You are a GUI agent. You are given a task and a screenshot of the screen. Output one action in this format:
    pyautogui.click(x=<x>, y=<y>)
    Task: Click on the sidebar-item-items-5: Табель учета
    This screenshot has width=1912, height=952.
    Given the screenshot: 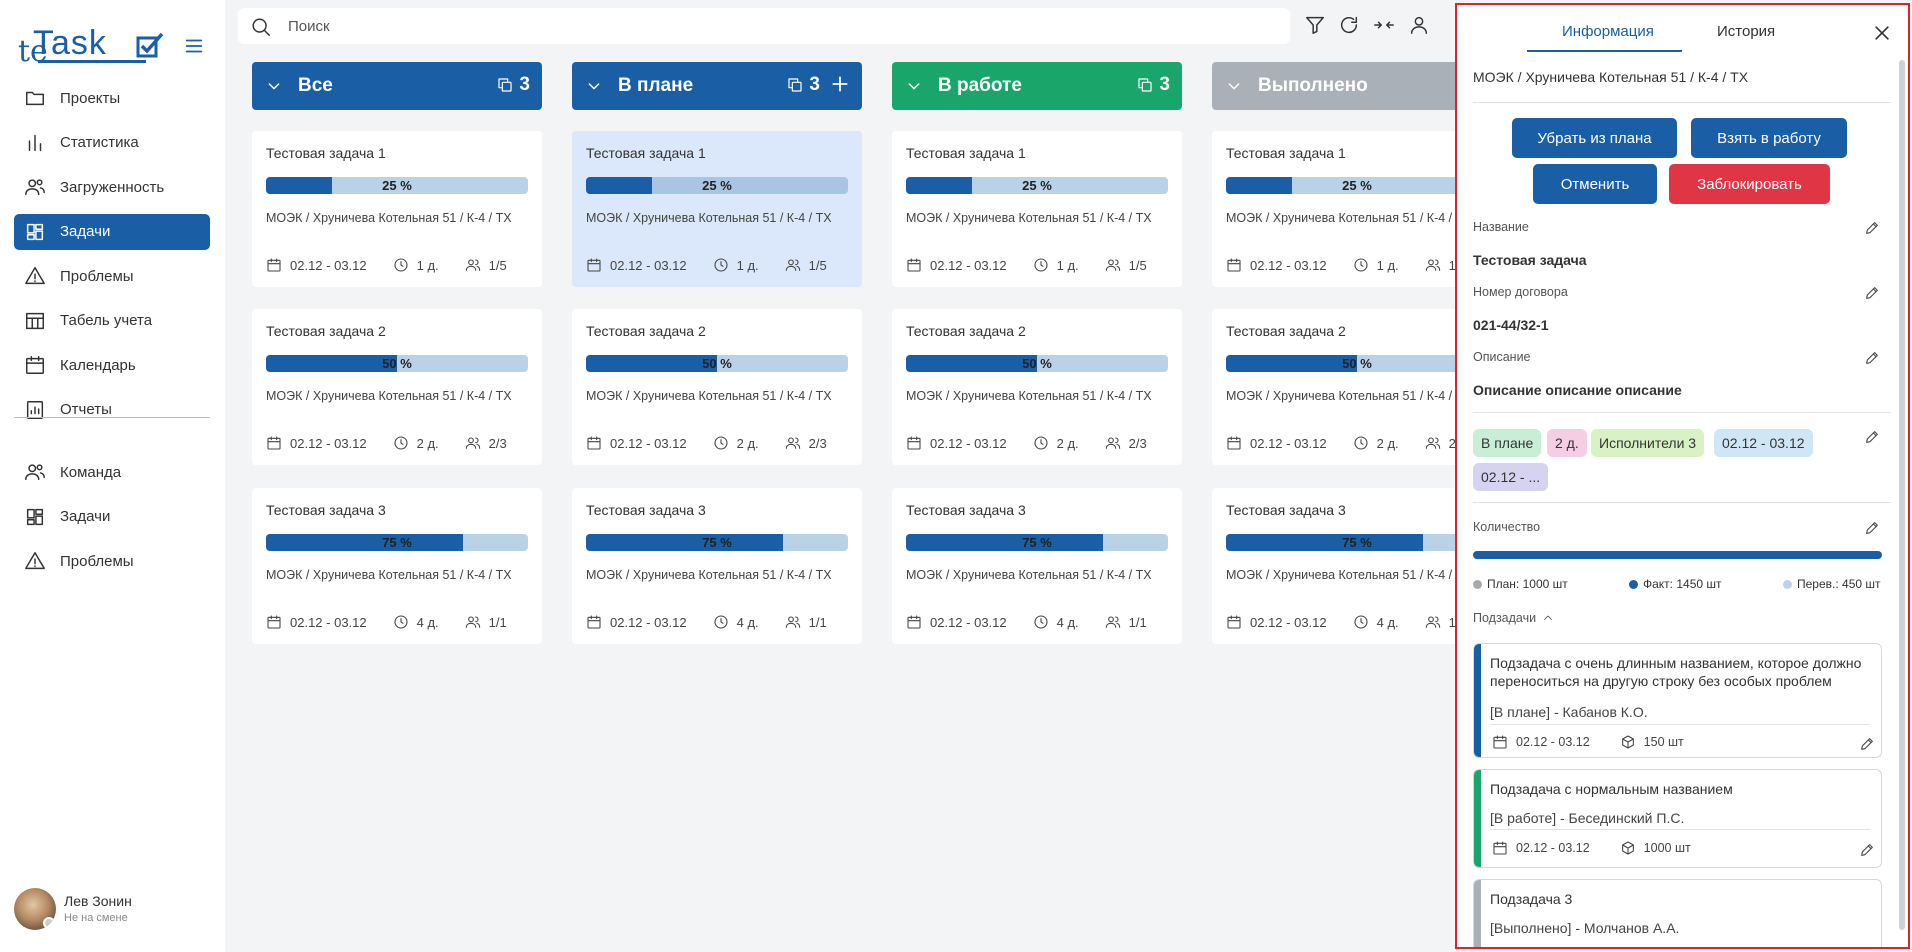 What is the action you would take?
    pyautogui.click(x=112, y=321)
    